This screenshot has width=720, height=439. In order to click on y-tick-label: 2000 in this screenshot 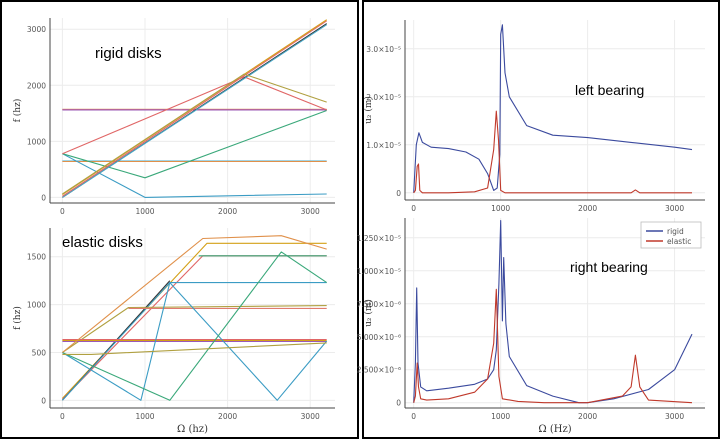, I will do `click(36, 85)`.